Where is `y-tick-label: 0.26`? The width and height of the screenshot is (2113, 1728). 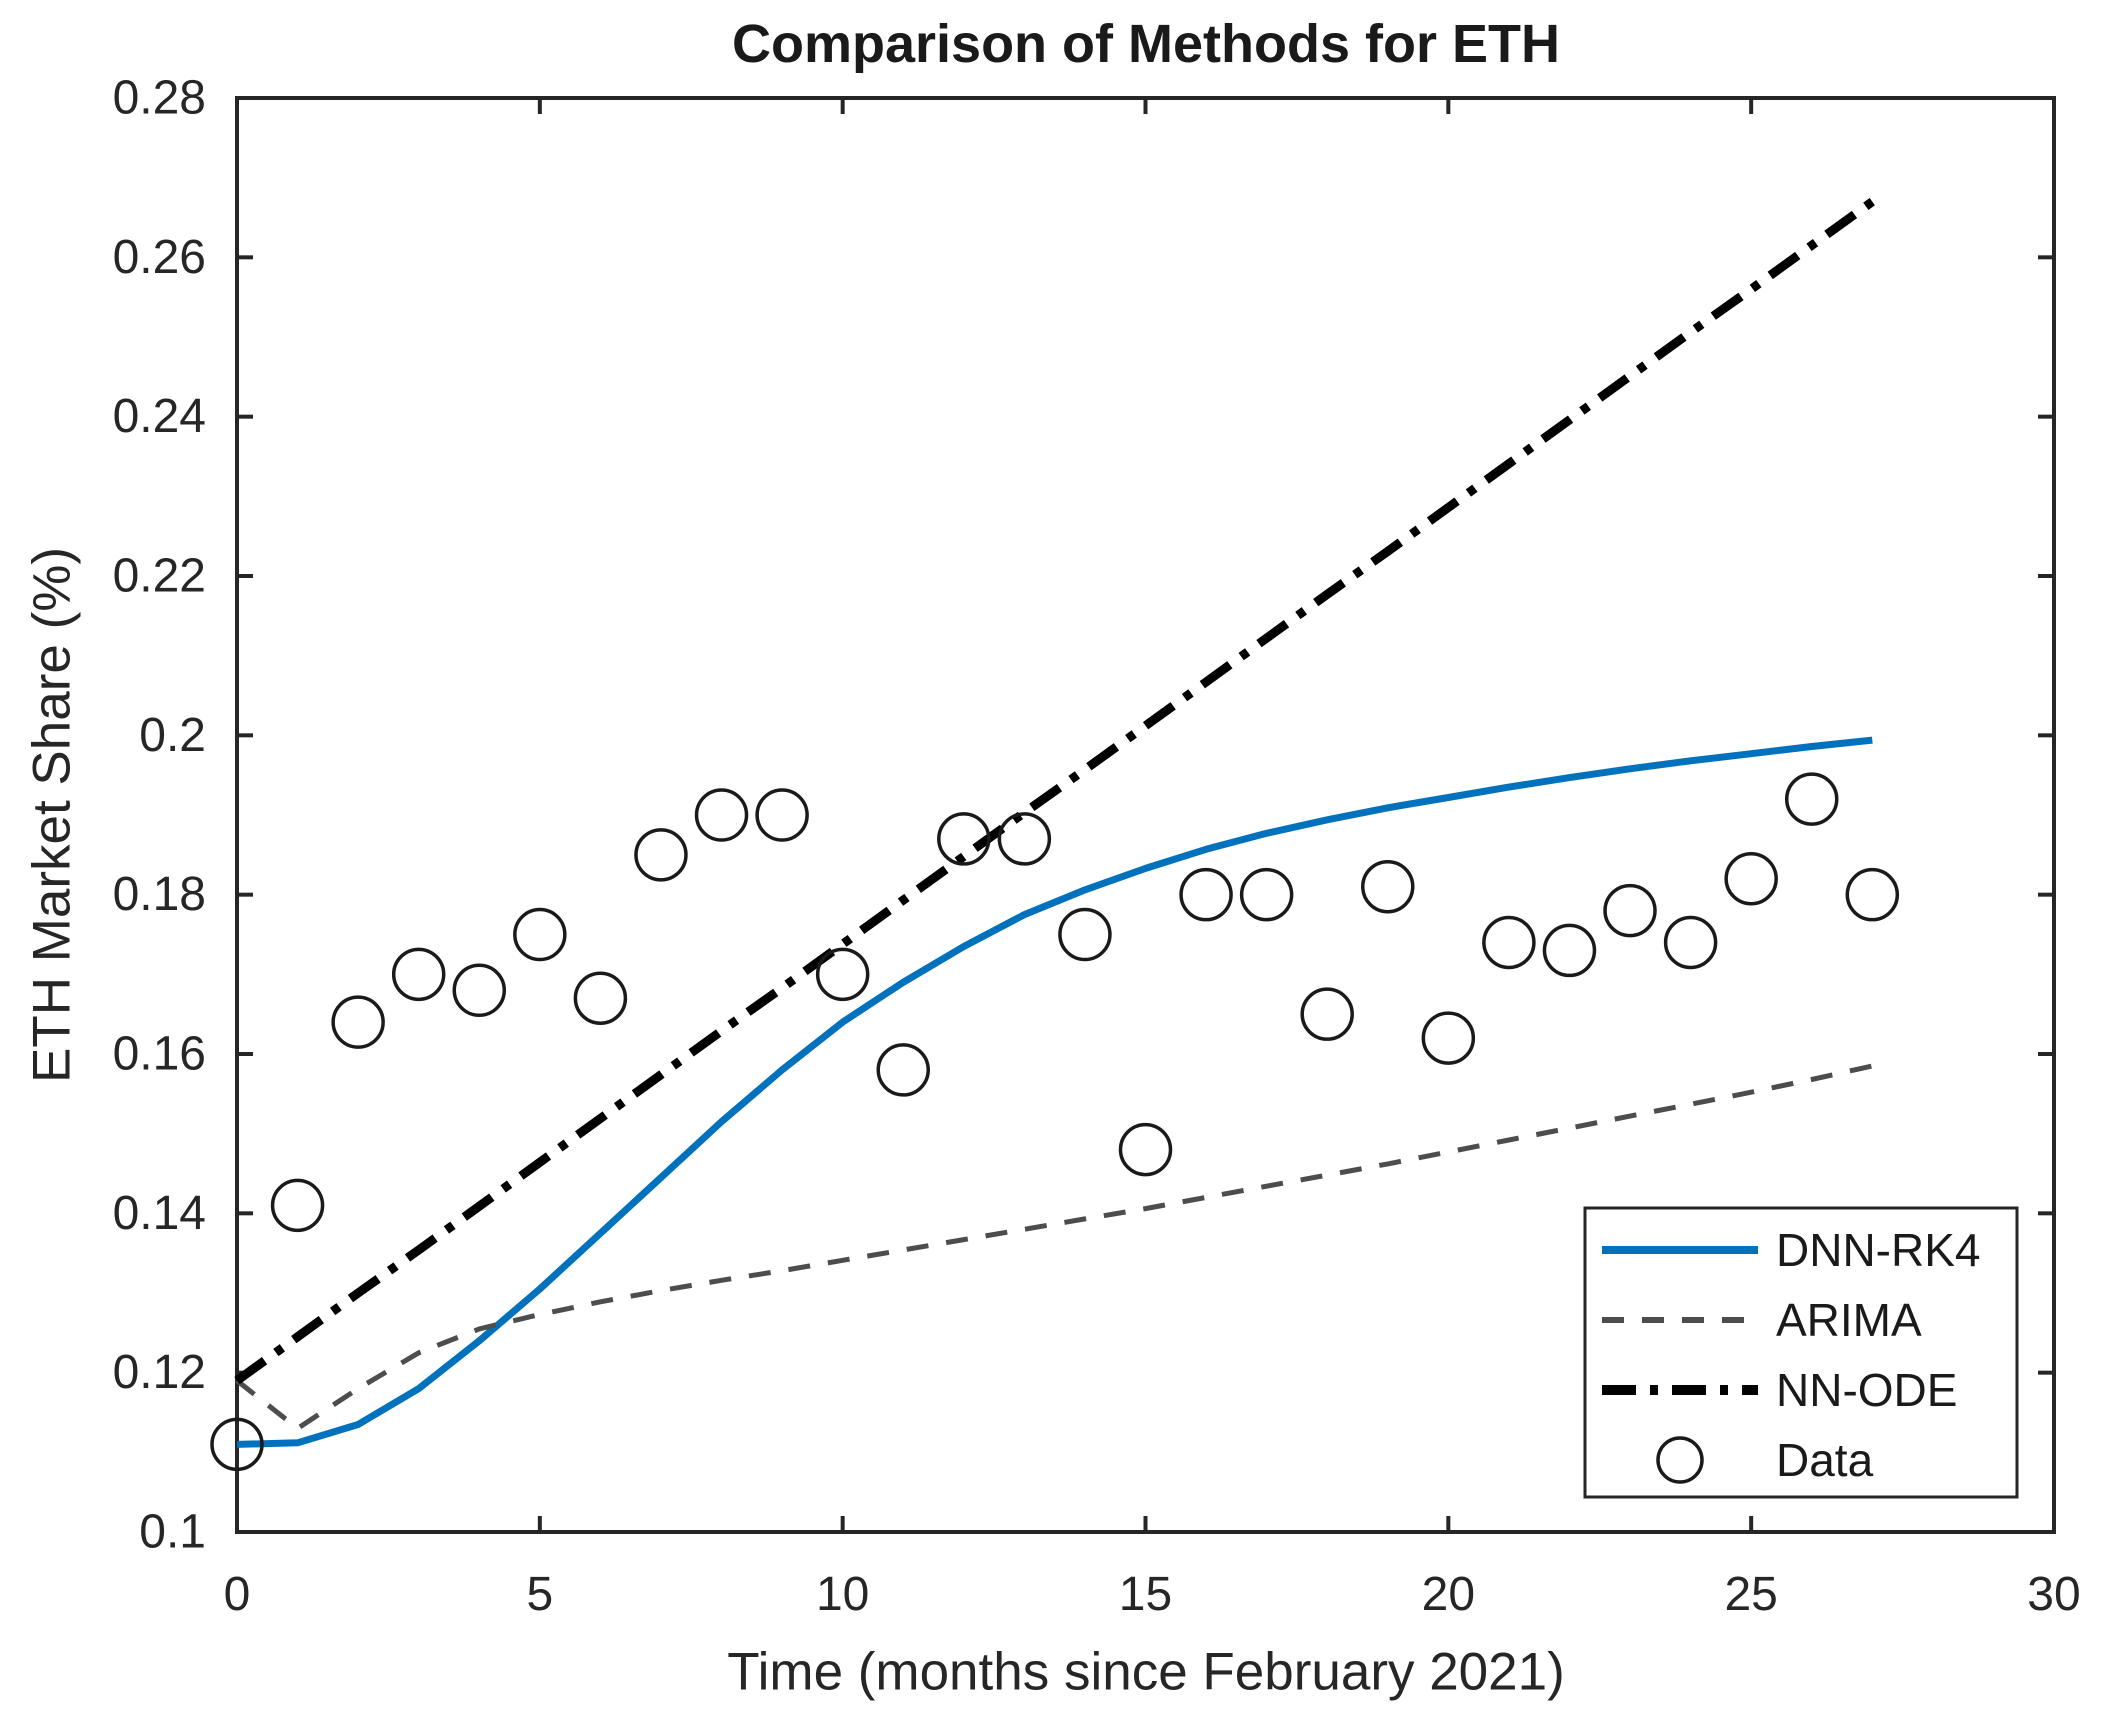 y-tick-label: 0.26 is located at coordinates (159, 257).